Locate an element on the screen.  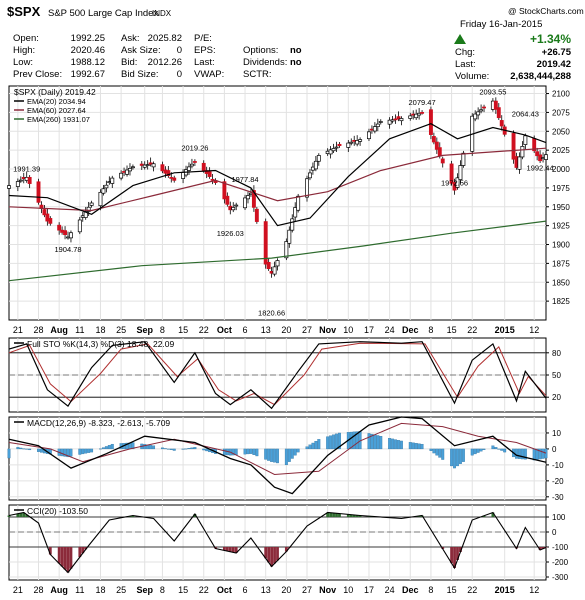
price-annotation: 1992.44 is located at coordinates (540, 168).